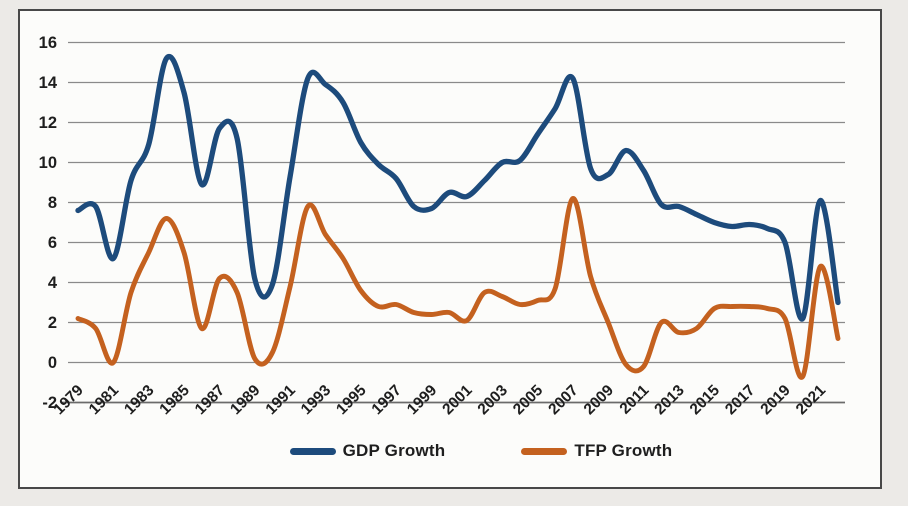 The height and width of the screenshot is (506, 908). What do you see at coordinates (599, 400) in the screenshot?
I see `x-axis-tick-label: 2009` at bounding box center [599, 400].